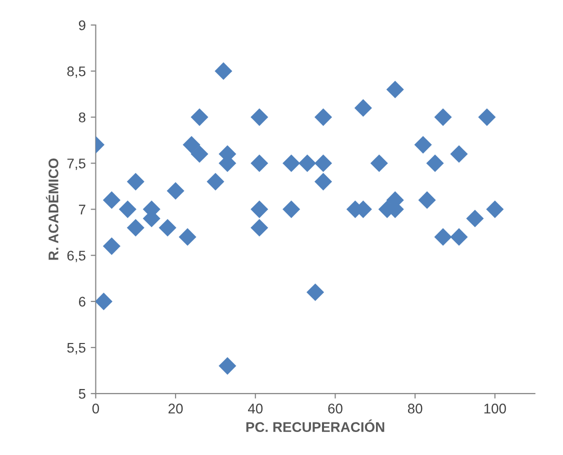  Describe the element at coordinates (52, 209) in the screenshot. I see `y-axis-title: R. ACADÉMICO` at that location.